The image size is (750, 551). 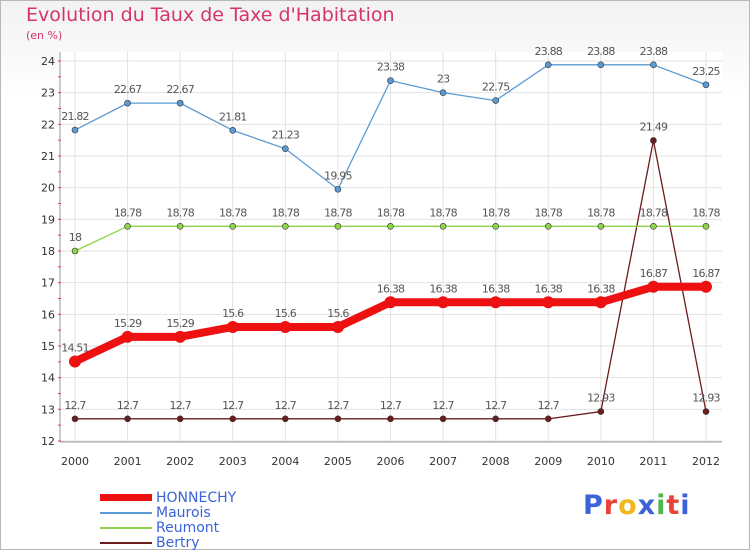 I want to click on legend-item-maurois: Maurois, so click(x=155, y=512).